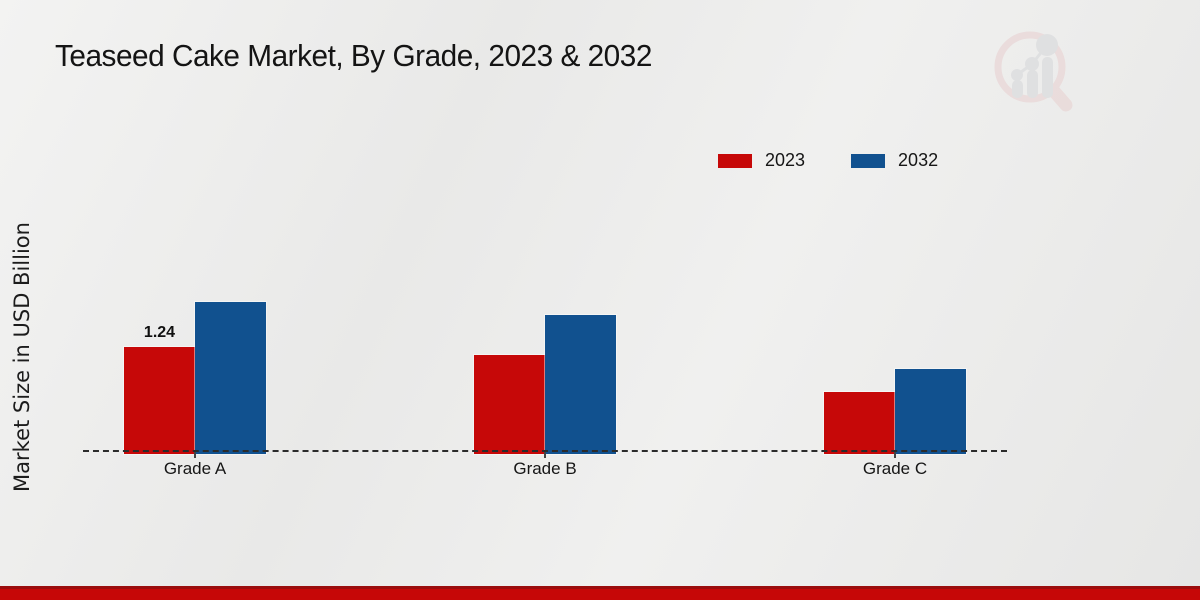 This screenshot has height=600, width=1200. Describe the element at coordinates (545, 451) in the screenshot. I see `x-axis-dashed-line` at that location.